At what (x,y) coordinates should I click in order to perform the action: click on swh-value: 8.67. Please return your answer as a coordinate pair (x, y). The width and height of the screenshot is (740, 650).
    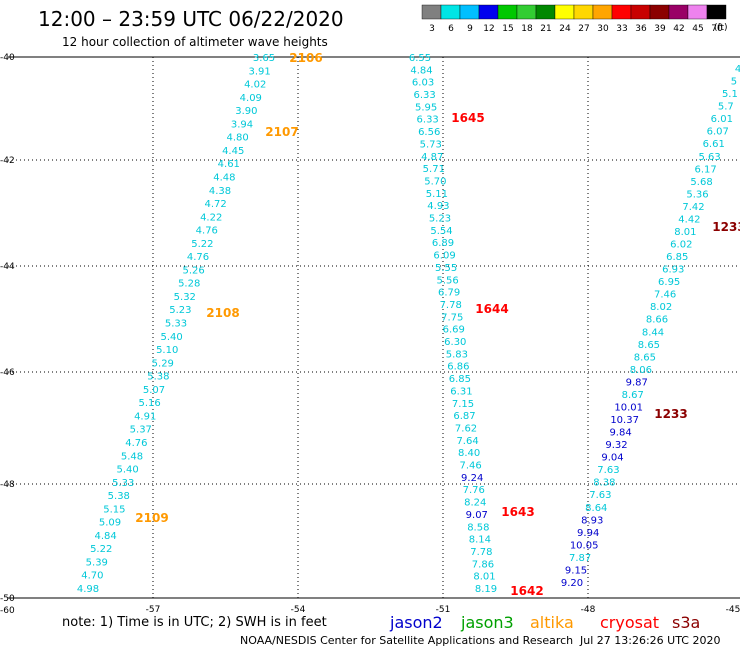
    Looking at the image, I should click on (633, 395).